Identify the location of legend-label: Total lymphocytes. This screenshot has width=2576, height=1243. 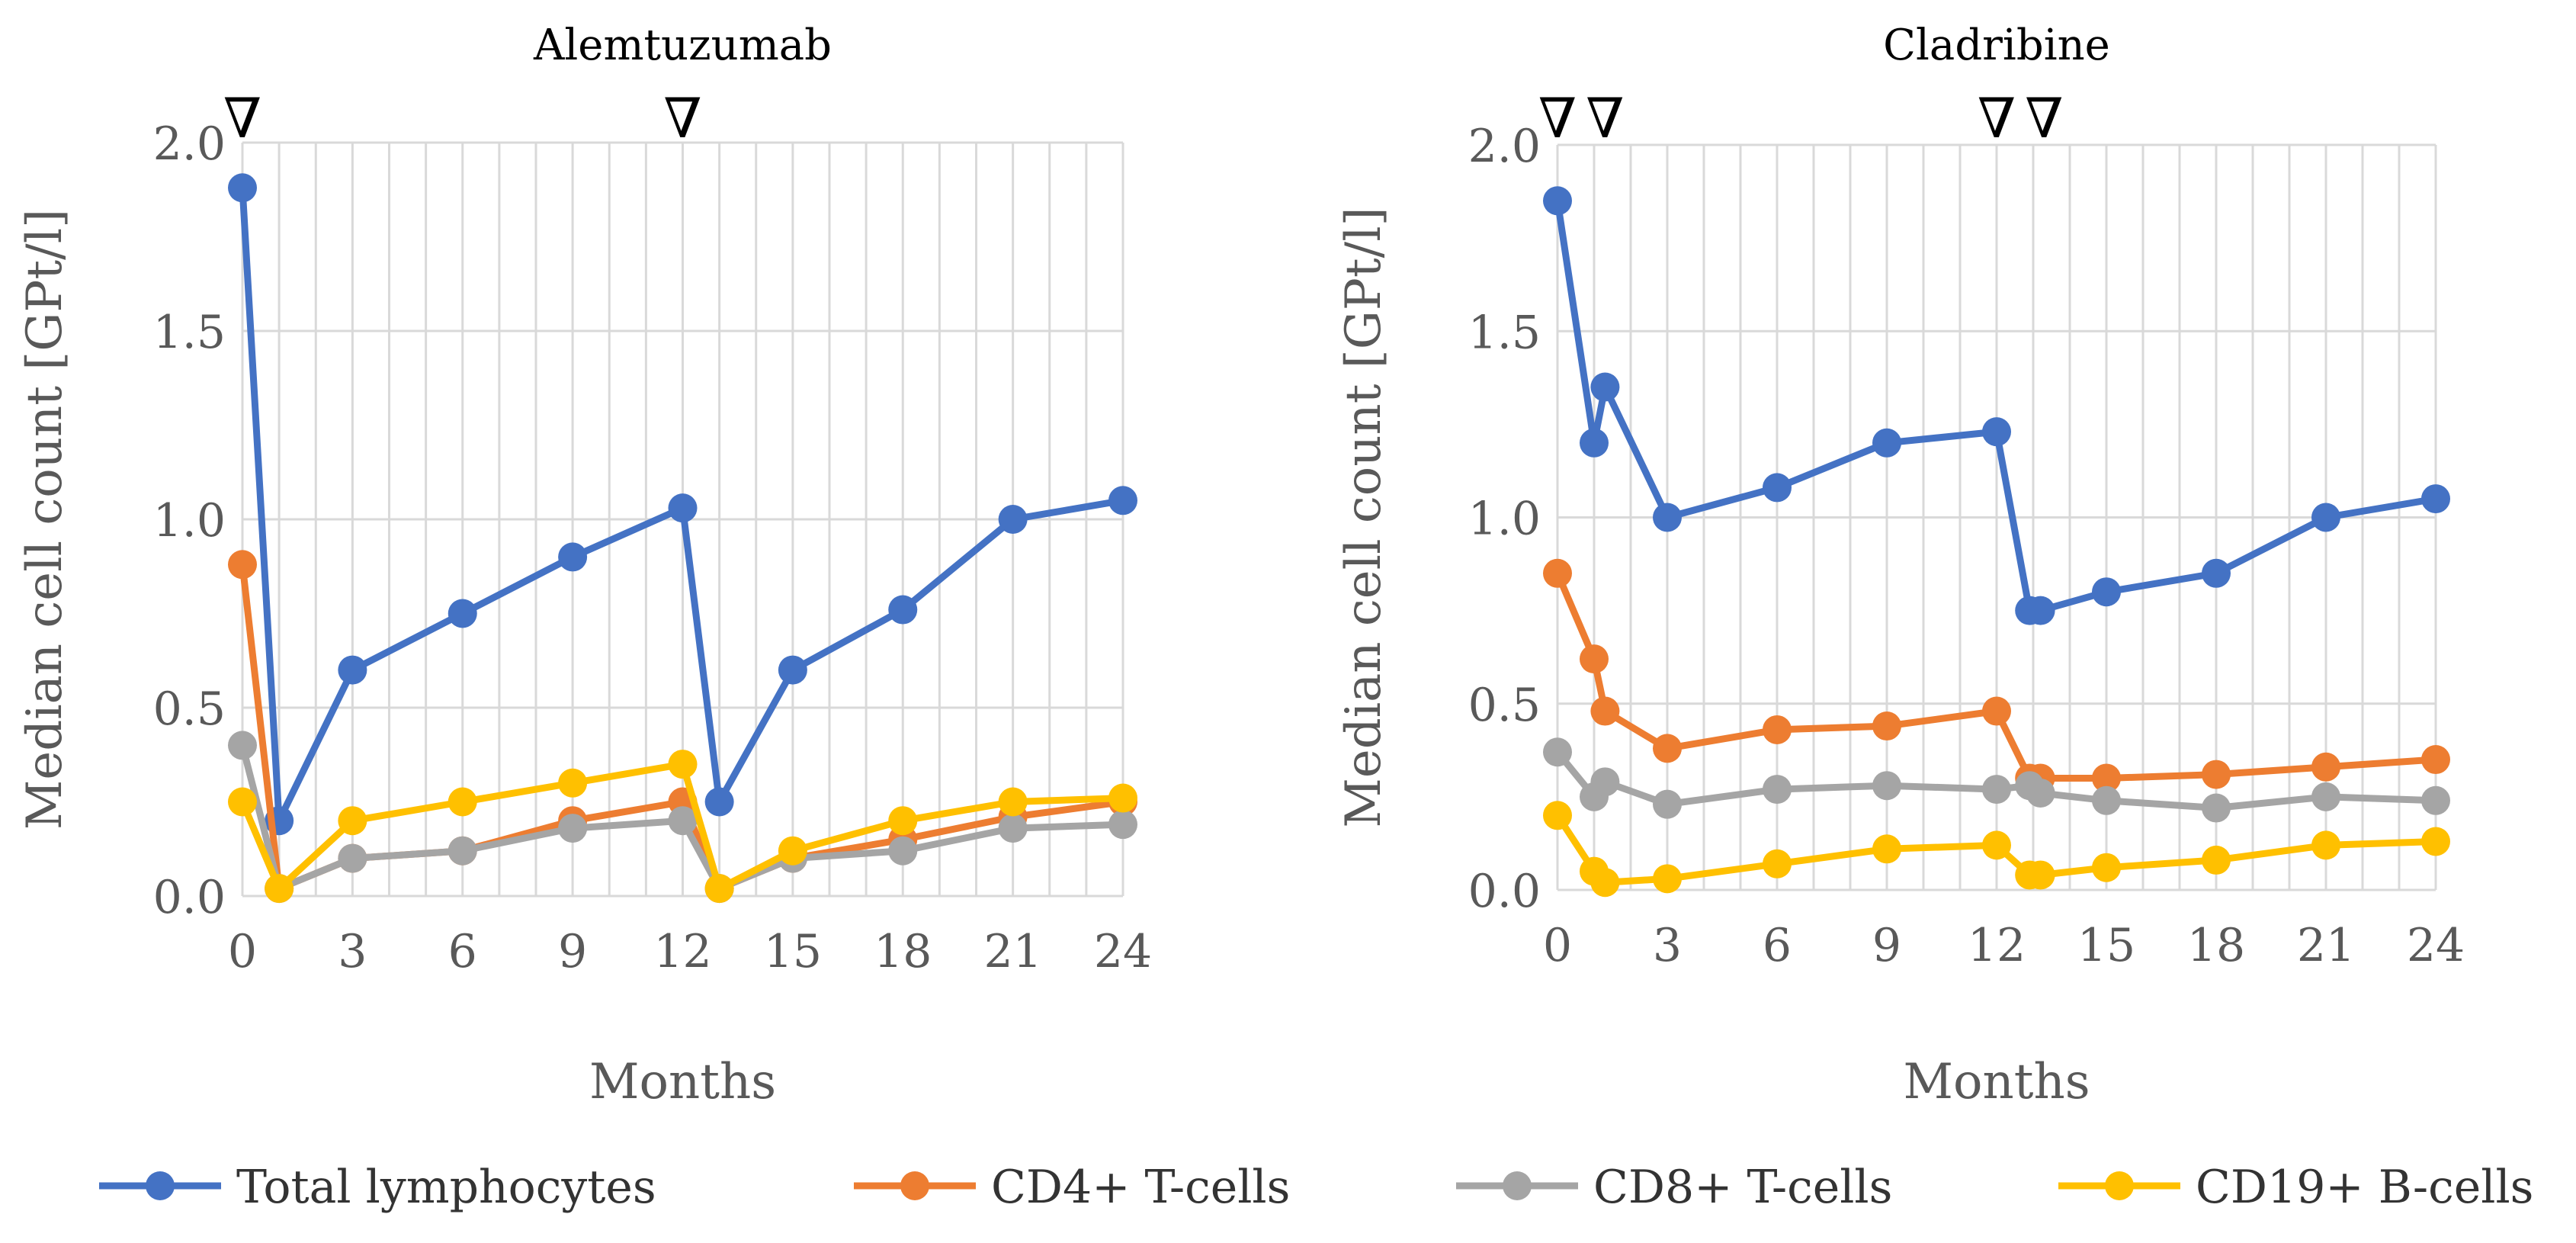
(446, 1187).